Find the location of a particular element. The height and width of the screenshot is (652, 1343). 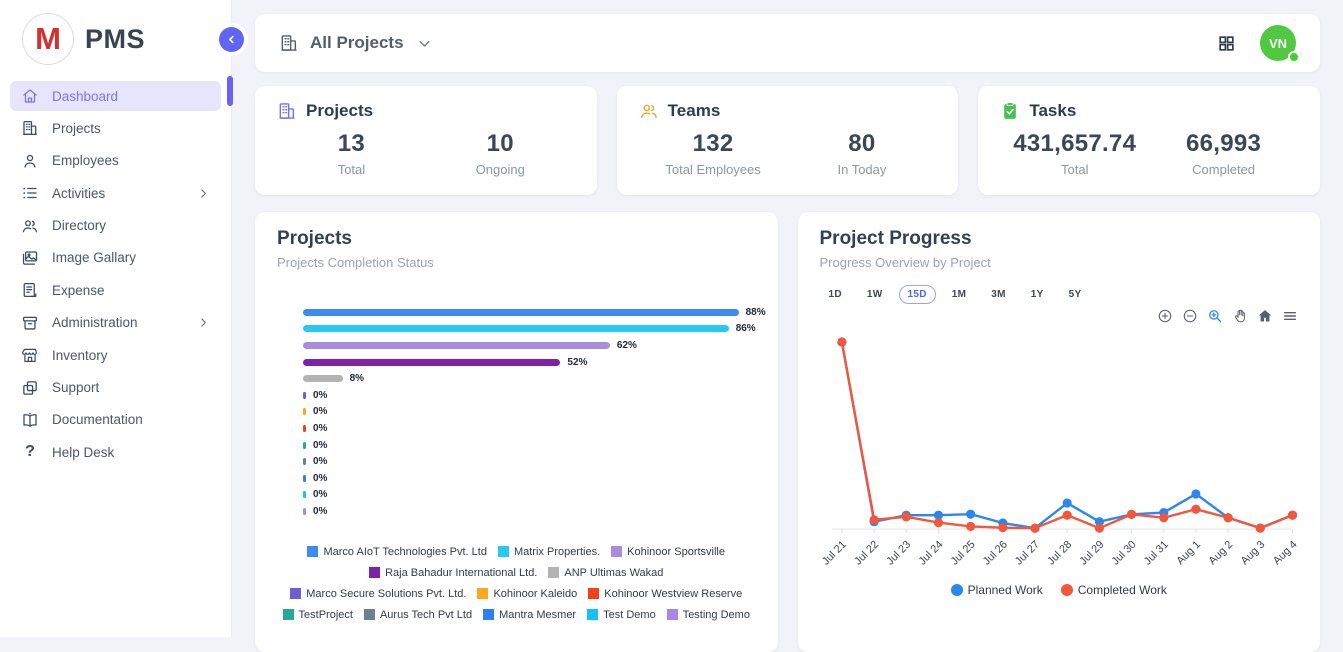

sidebar-item-projects: Projects is located at coordinates (115, 128).